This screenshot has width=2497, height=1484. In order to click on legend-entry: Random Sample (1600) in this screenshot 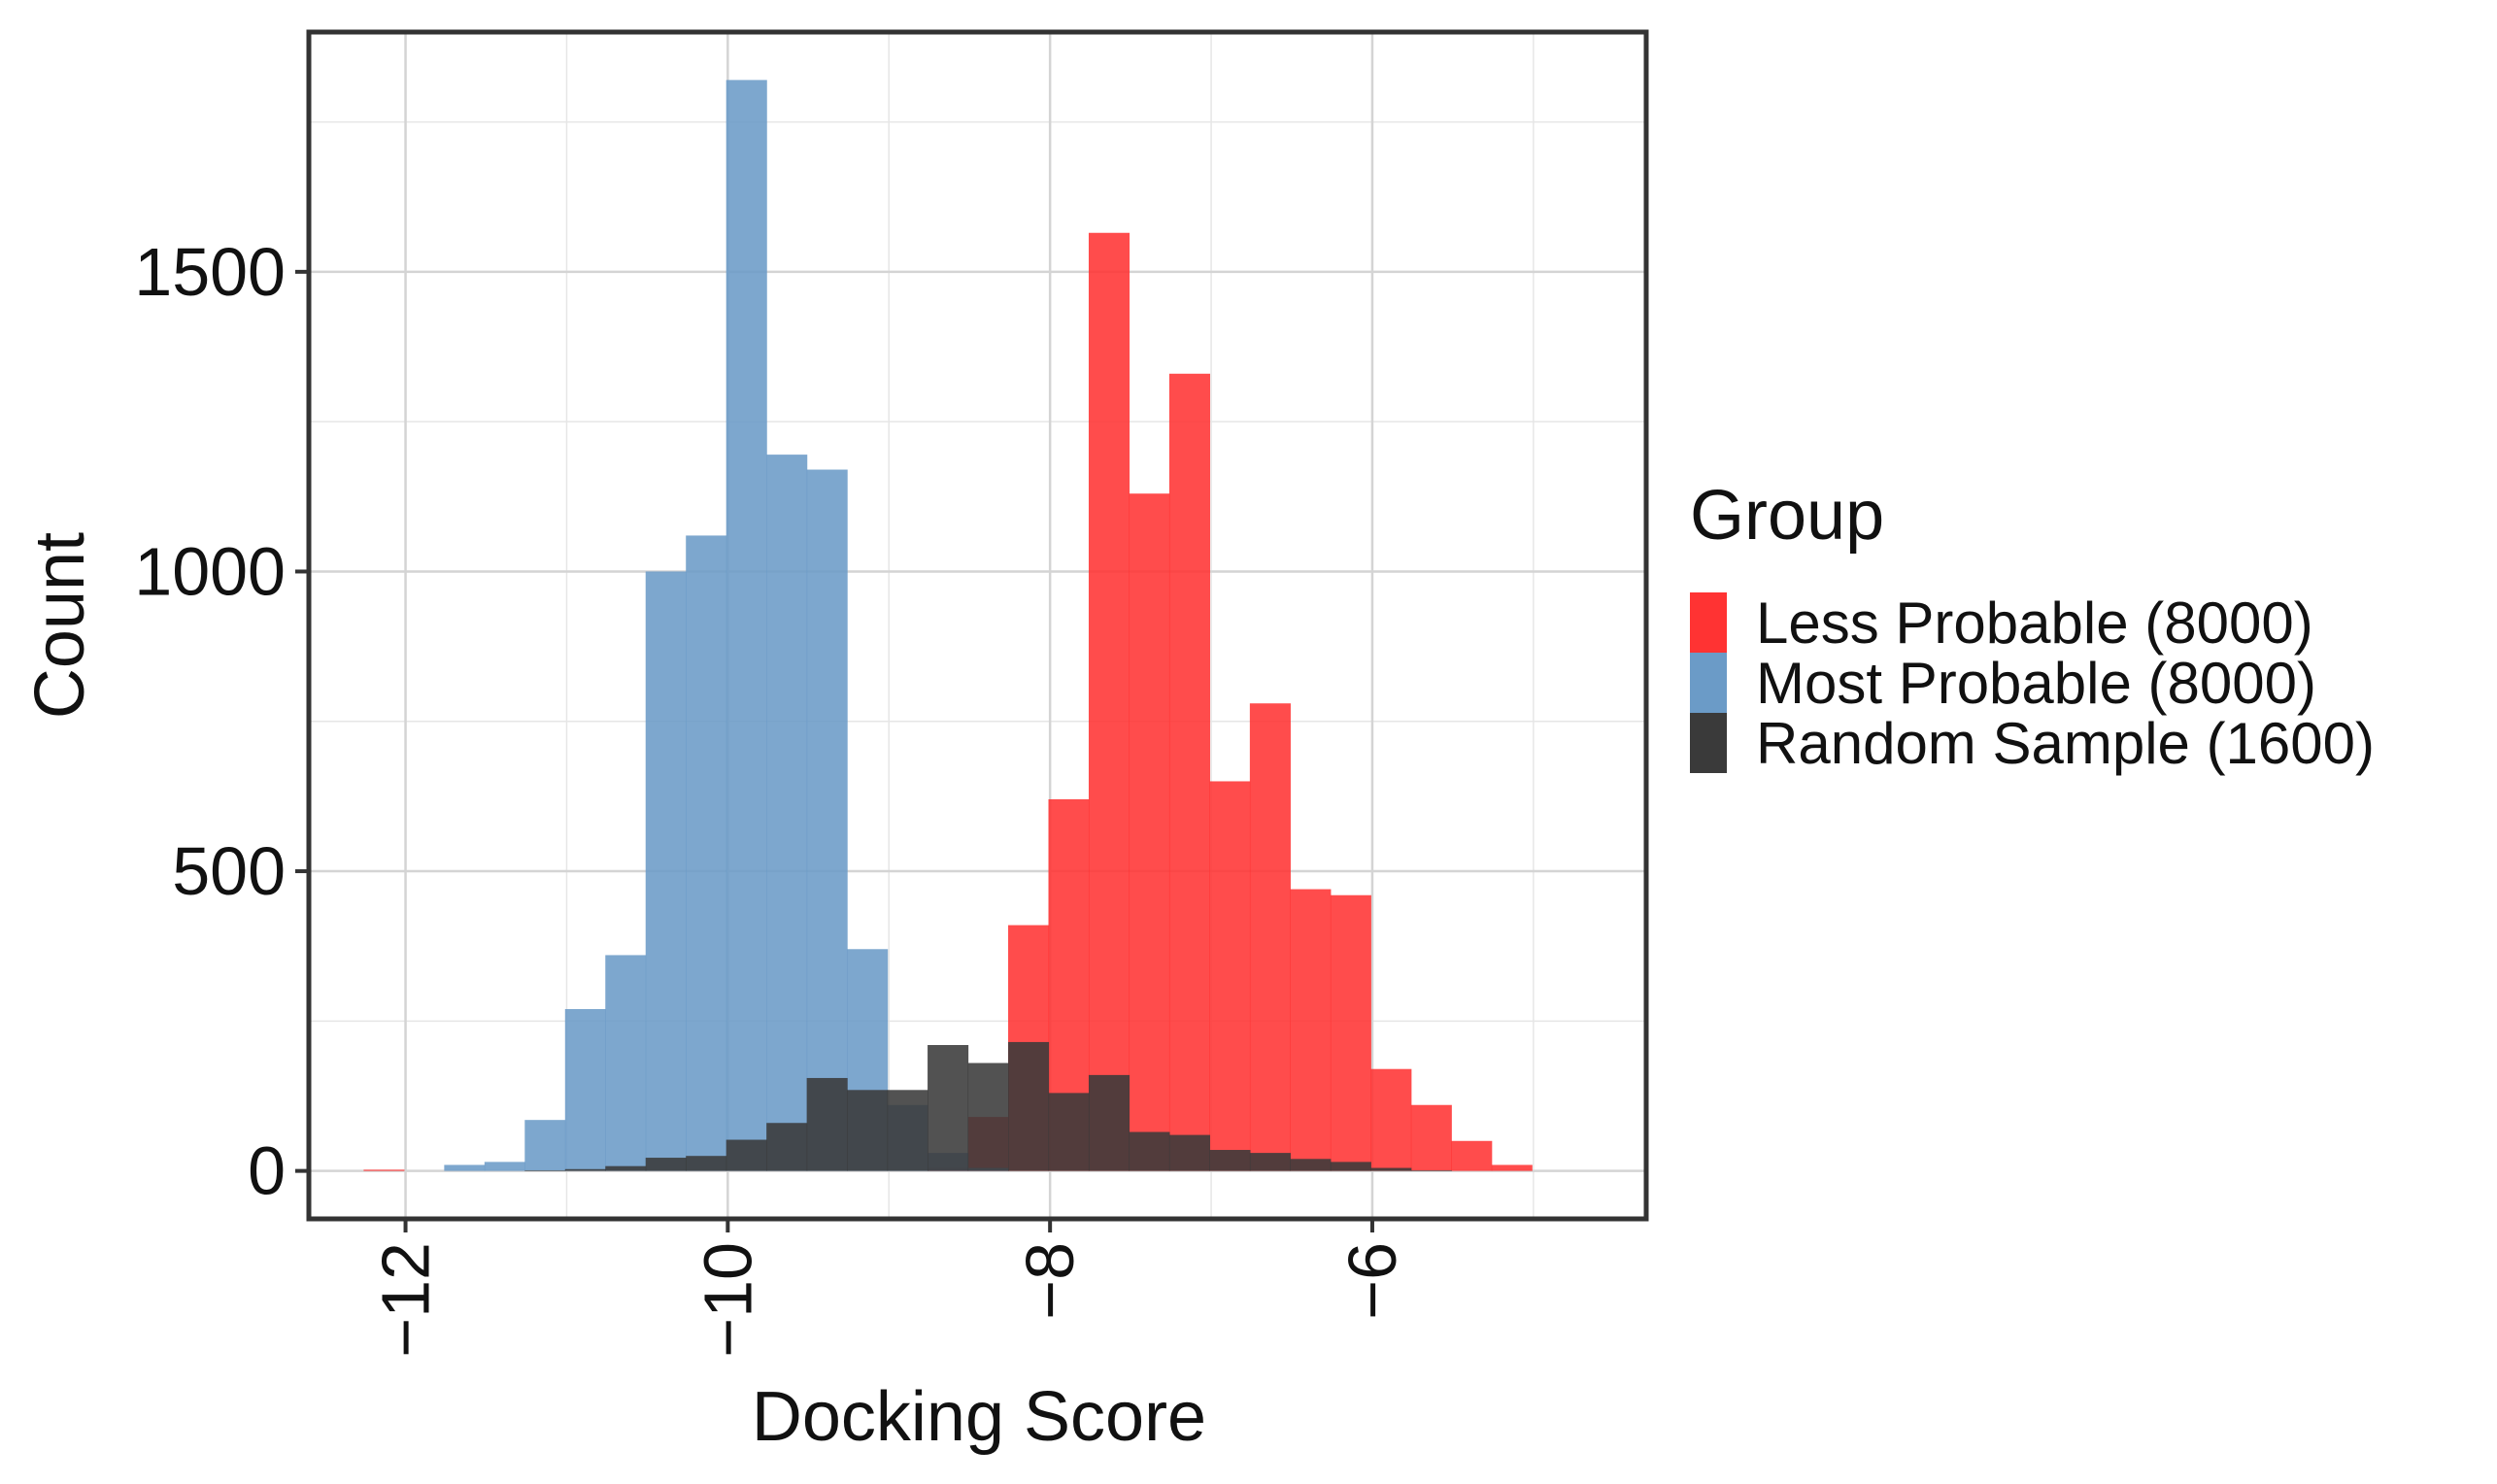, I will do `click(2033, 743)`.